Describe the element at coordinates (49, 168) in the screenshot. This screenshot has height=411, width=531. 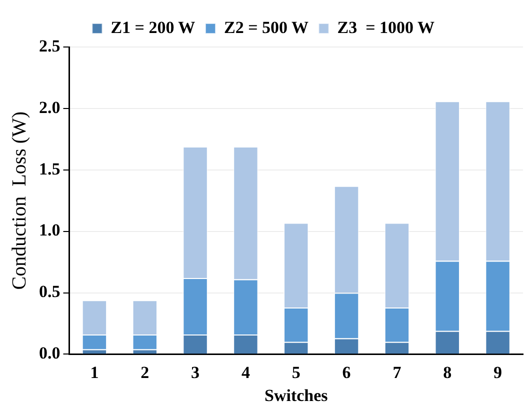
I see `y-tick-label: 1.5` at that location.